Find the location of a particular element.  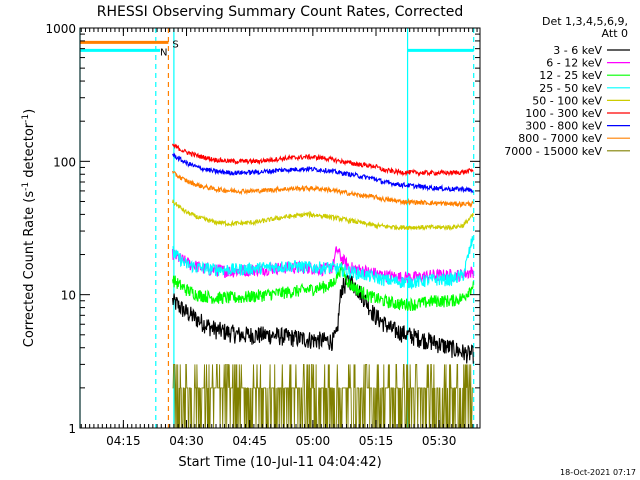

y-axis-label: Corrected Count Rate (s-1 detector-1) is located at coordinates (29, 228).